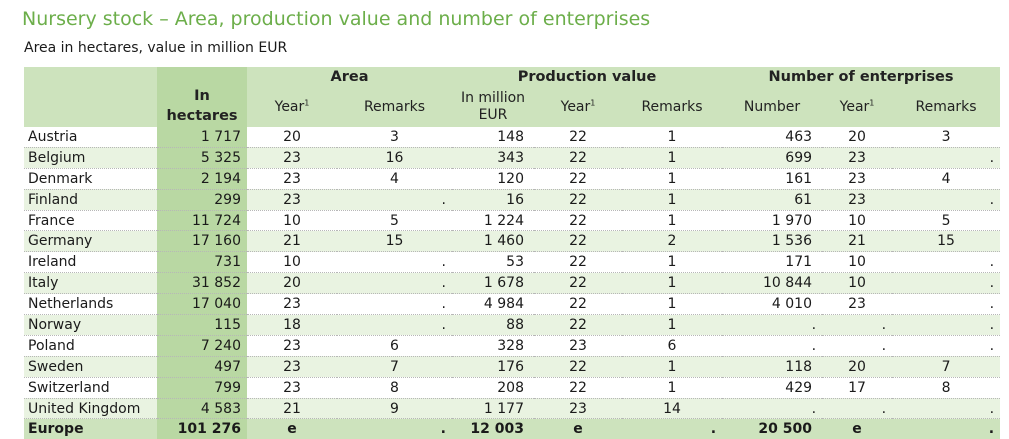  Describe the element at coordinates (578, 107) in the screenshot. I see `header-pv-year: Year1` at that location.